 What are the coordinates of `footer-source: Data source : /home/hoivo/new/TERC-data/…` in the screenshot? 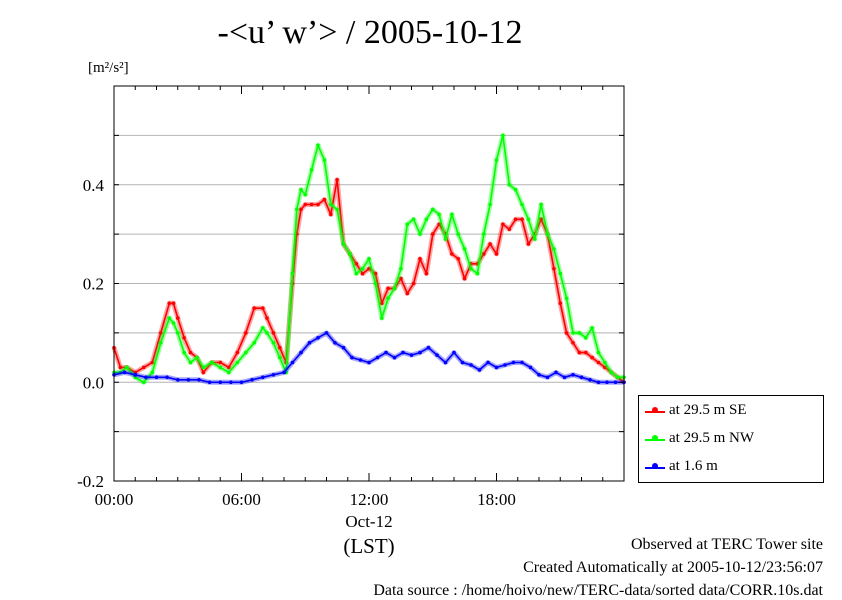 It's located at (598, 590).